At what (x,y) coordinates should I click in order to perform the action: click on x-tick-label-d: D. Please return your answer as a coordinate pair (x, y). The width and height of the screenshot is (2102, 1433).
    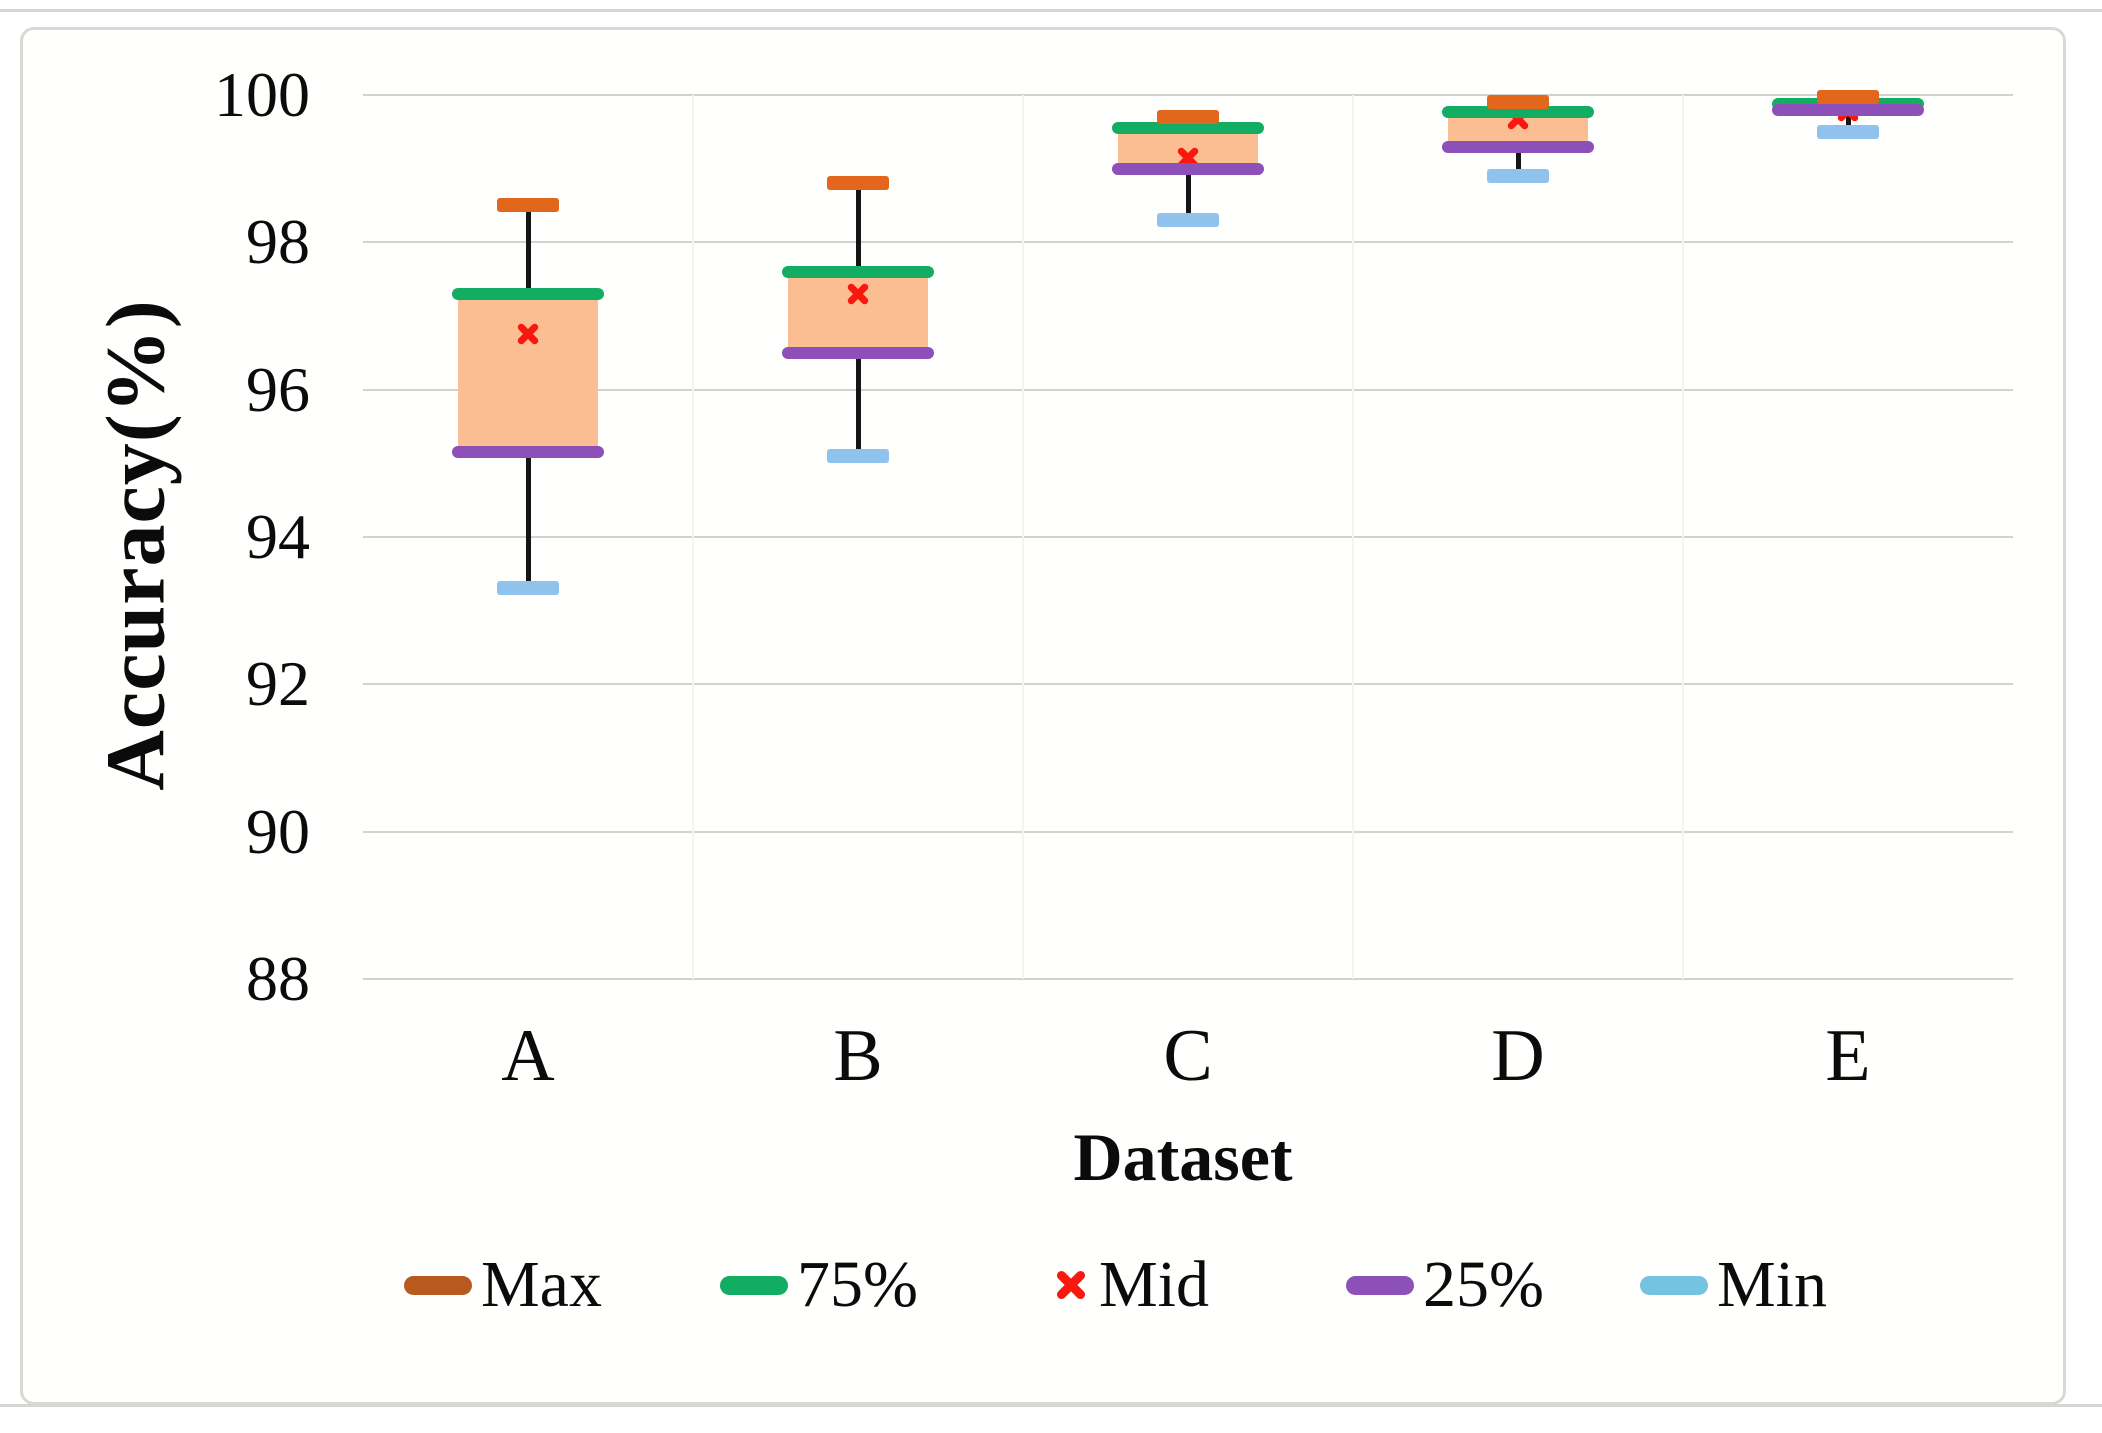
    Looking at the image, I should click on (1518, 1056).